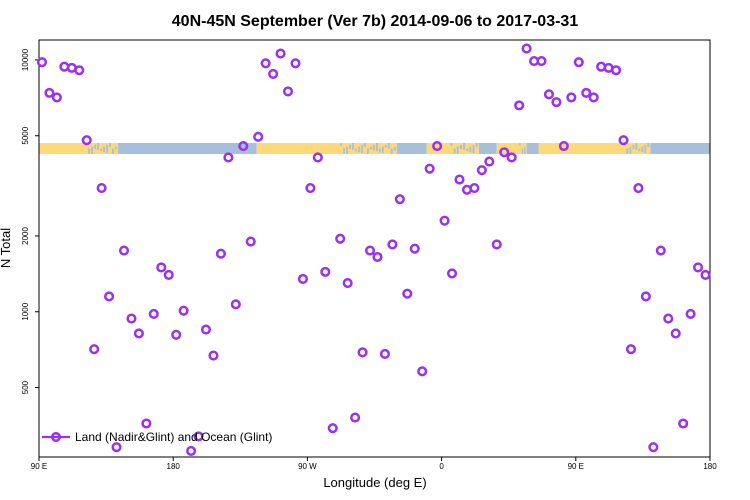 The height and width of the screenshot is (500, 750). I want to click on land-ocean-band, so click(374, 148).